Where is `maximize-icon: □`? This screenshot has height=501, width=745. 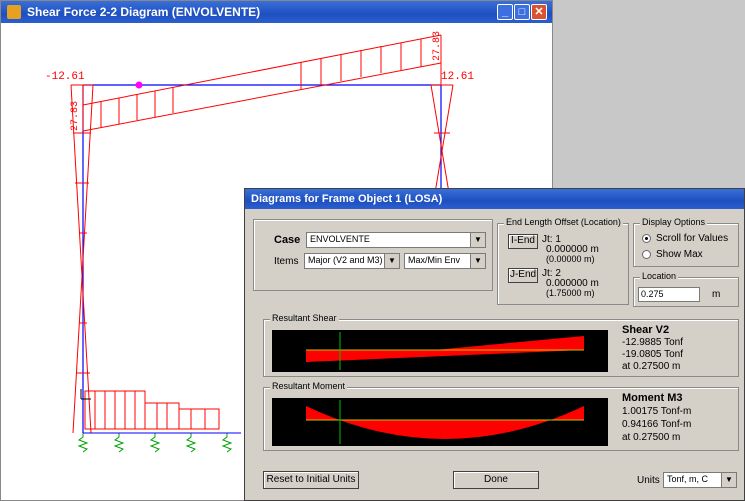
maximize-icon: □ is located at coordinates (522, 12).